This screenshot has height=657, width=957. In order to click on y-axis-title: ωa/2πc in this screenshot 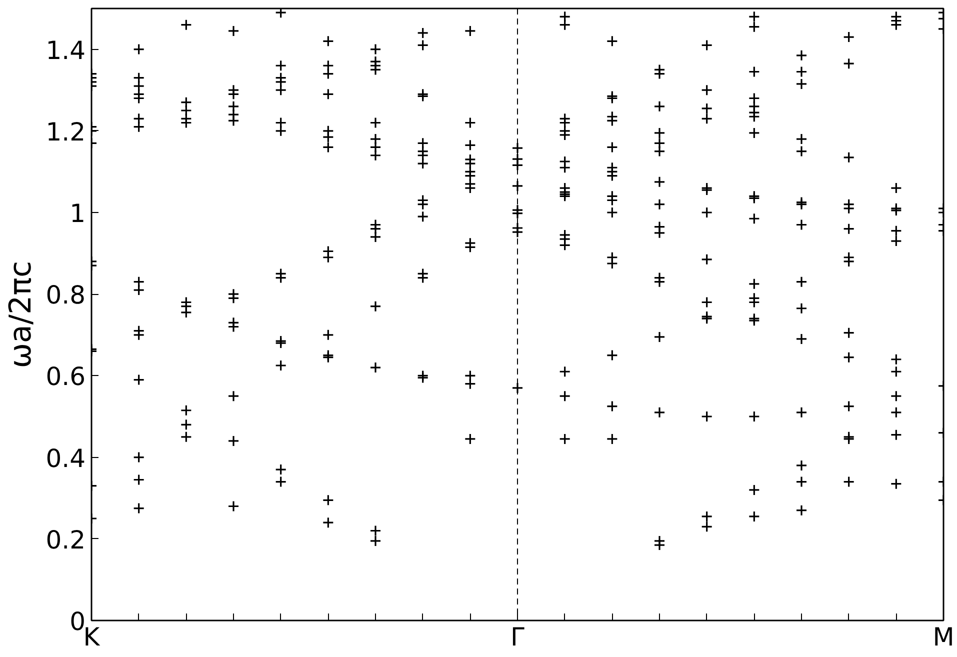, I will do `click(21, 314)`.